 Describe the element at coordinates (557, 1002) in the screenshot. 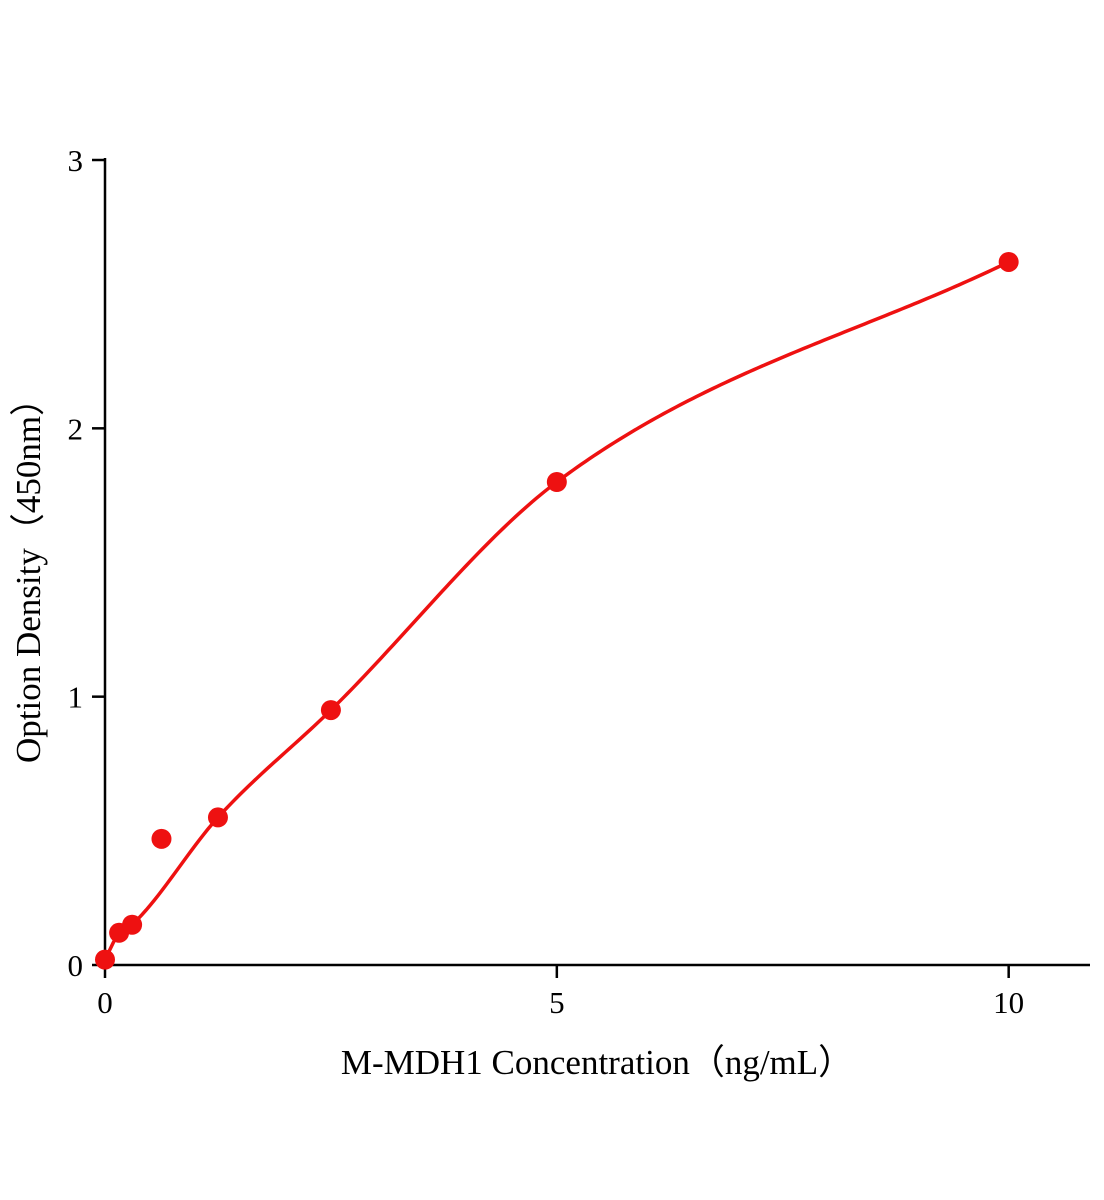

I see `x-tick-label: 5` at that location.